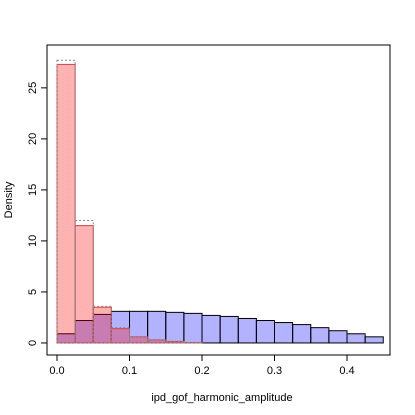 The width and height of the screenshot is (415, 415). What do you see at coordinates (9, 199) in the screenshot?
I see `y-axis-label: Density` at bounding box center [9, 199].